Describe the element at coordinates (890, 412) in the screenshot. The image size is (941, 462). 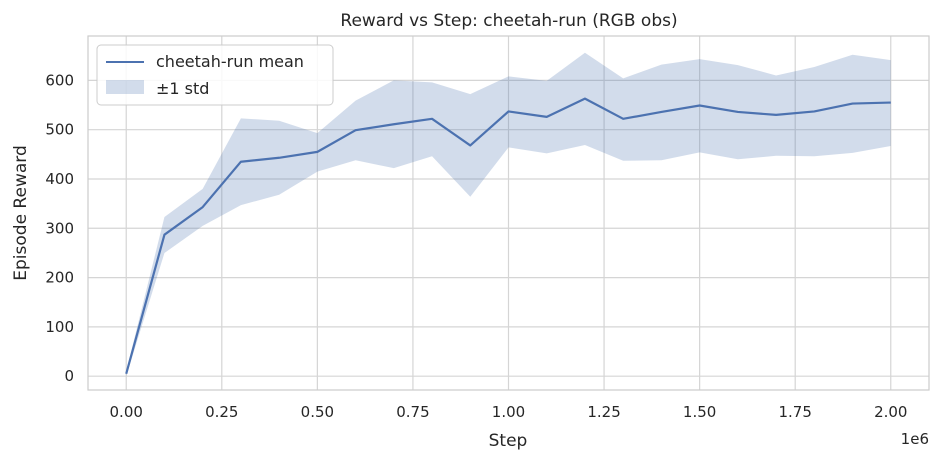
I see `x-tick-label: 2.00` at that location.